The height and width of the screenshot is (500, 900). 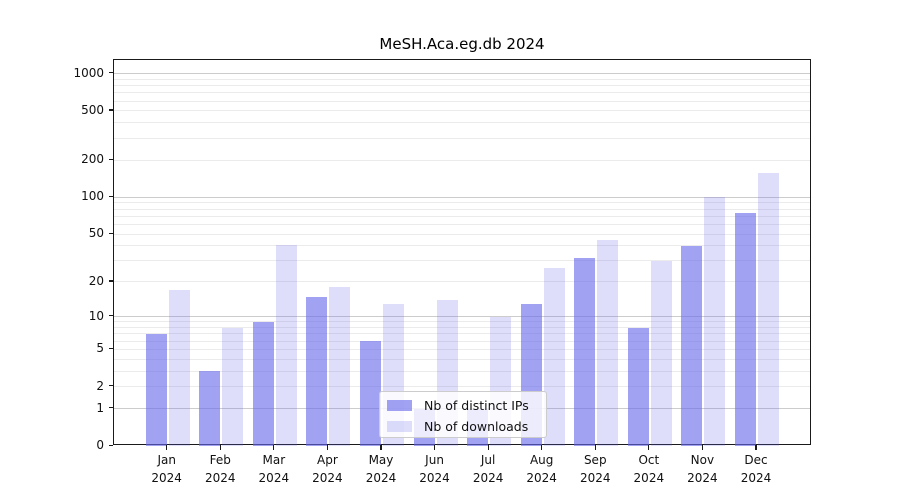 I want to click on x-tick-month-feb: Feb, so click(x=220, y=460).